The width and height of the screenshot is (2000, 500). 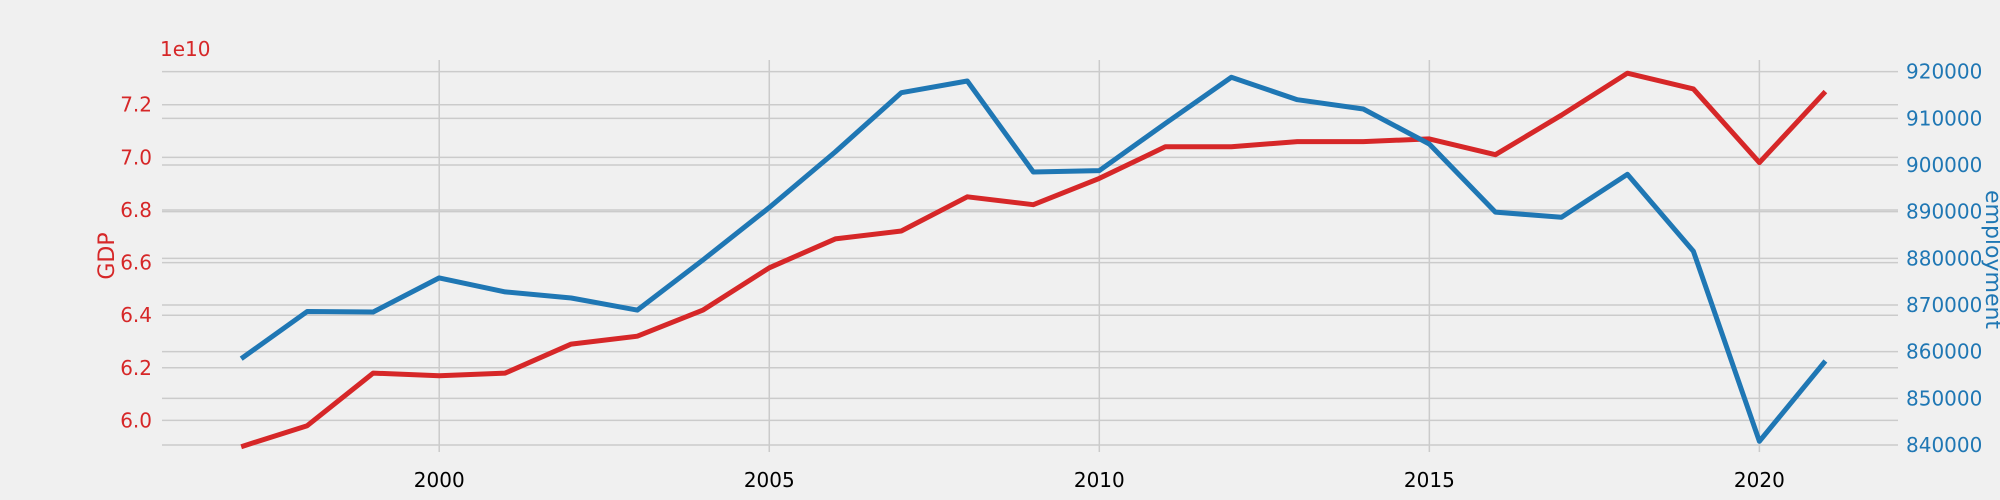 I want to click on x-tick-label: 2005, so click(x=769, y=480).